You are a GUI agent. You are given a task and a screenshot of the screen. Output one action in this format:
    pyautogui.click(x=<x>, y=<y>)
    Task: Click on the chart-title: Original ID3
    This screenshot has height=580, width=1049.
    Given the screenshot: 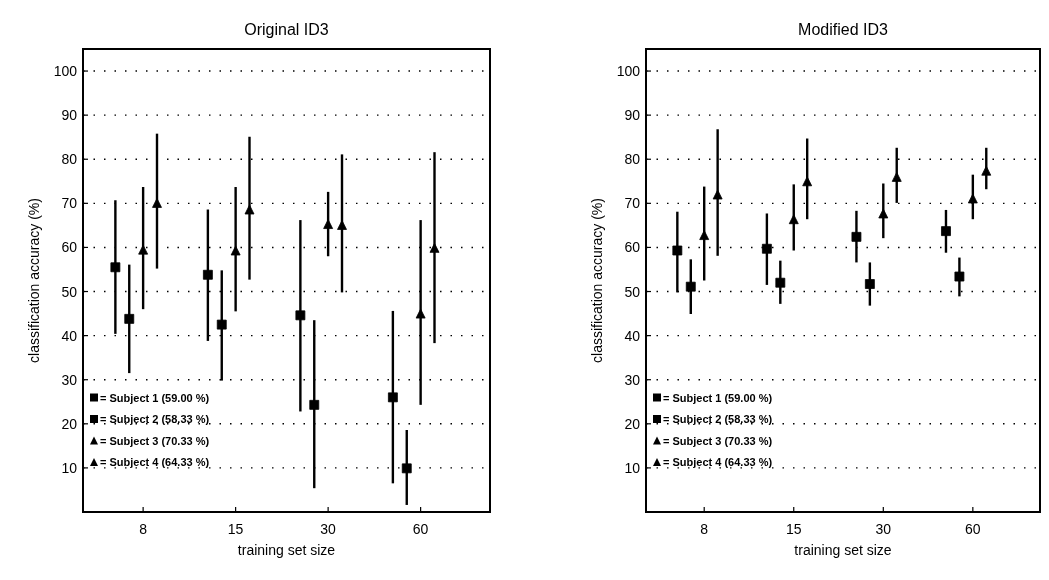 What is the action you would take?
    pyautogui.click(x=286, y=29)
    